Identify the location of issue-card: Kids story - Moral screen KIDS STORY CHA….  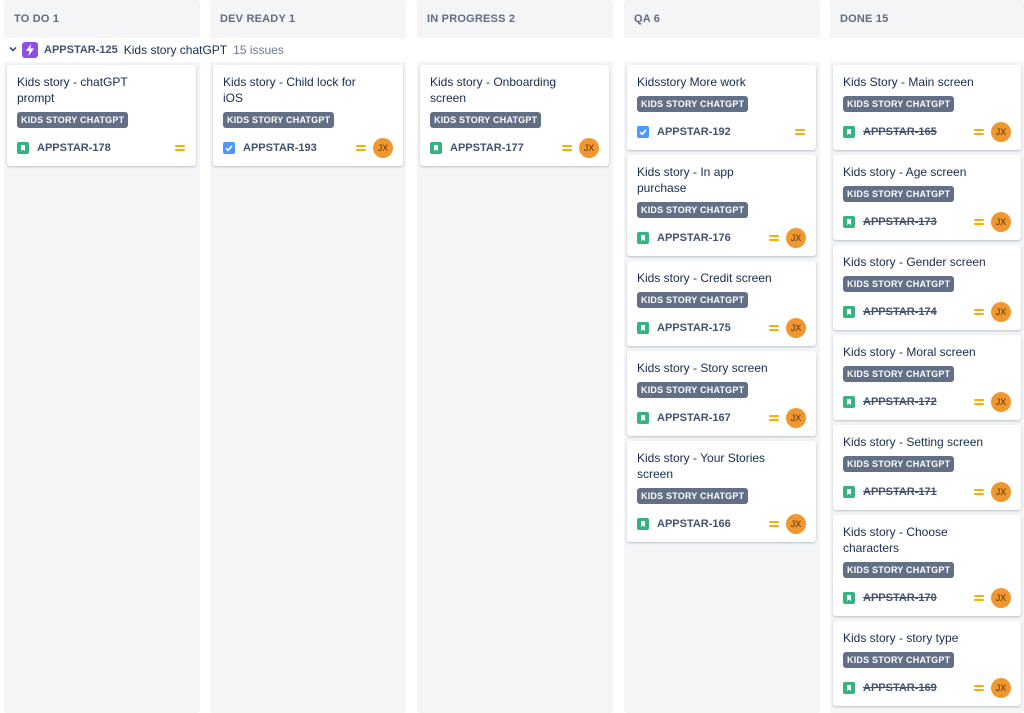
(927, 377).